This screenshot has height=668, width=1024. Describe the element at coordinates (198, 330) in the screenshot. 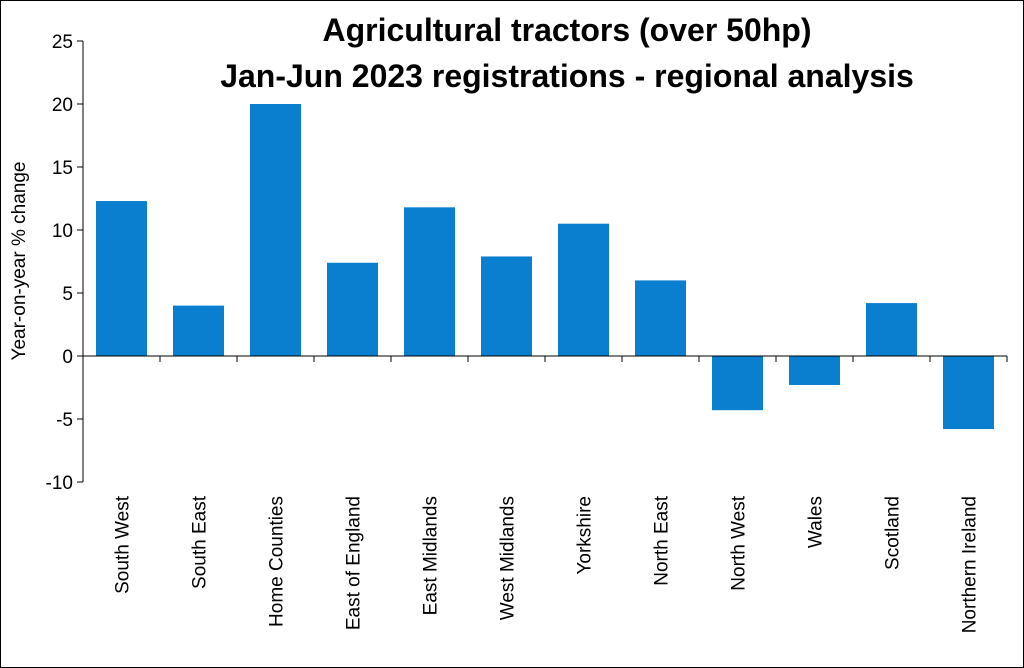

I see `bar-south-east` at that location.